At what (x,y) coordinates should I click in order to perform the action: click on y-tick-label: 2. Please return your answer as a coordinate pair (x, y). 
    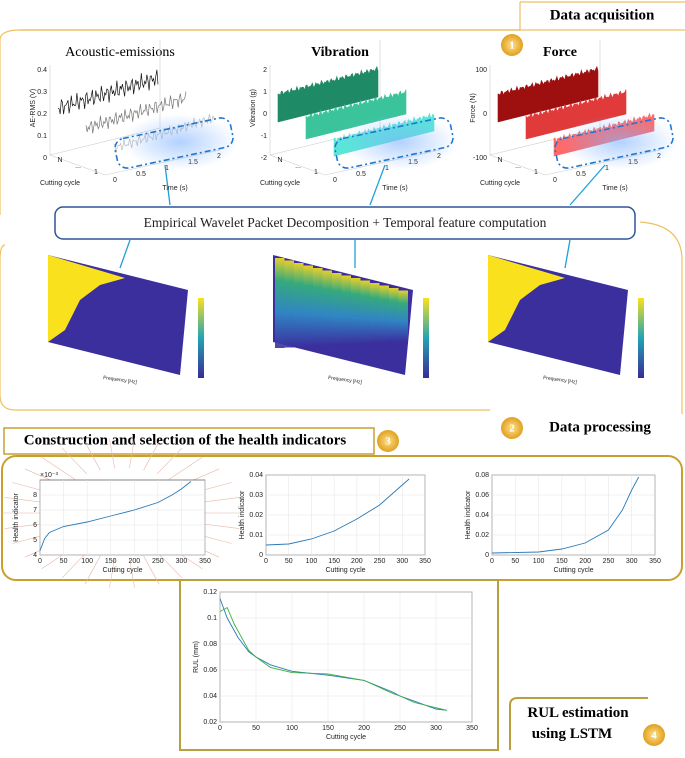
    Looking at the image, I should click on (265, 70).